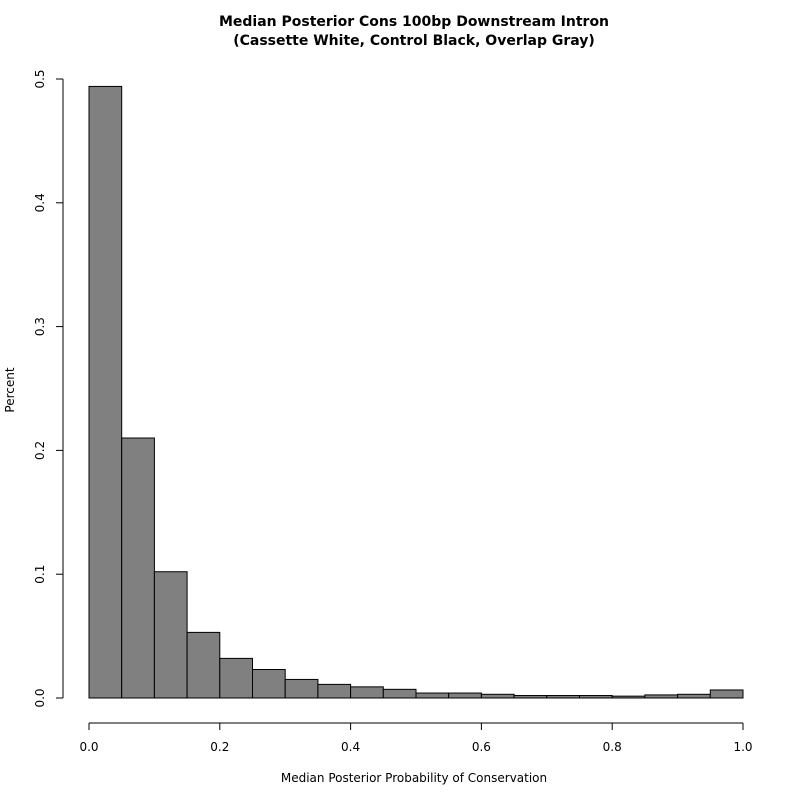 Image resolution: width=800 pixels, height=800 pixels. What do you see at coordinates (10, 389) in the screenshot?
I see `y-axis-label: Percent` at bounding box center [10, 389].